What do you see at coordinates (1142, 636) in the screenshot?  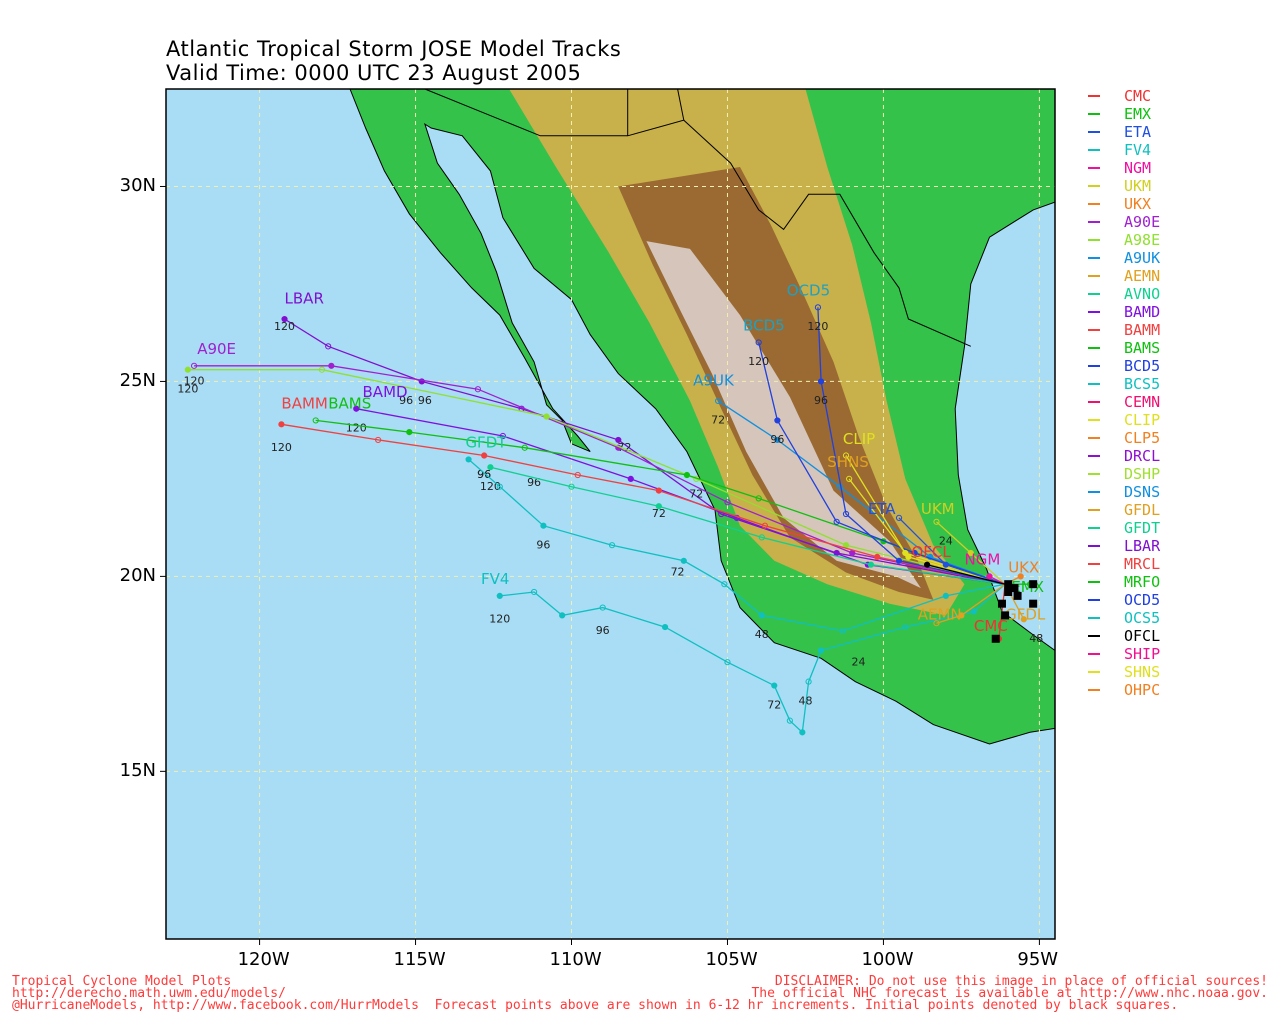 I see `legend-label: OFCL` at bounding box center [1142, 636].